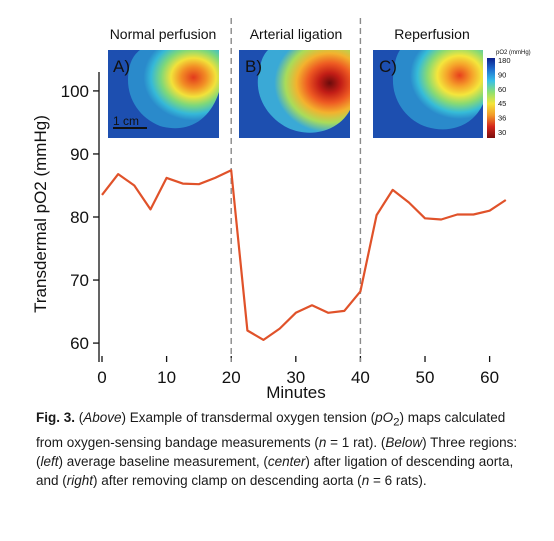  What do you see at coordinates (79, 417) in the screenshot?
I see `caption-text: (` at bounding box center [79, 417].